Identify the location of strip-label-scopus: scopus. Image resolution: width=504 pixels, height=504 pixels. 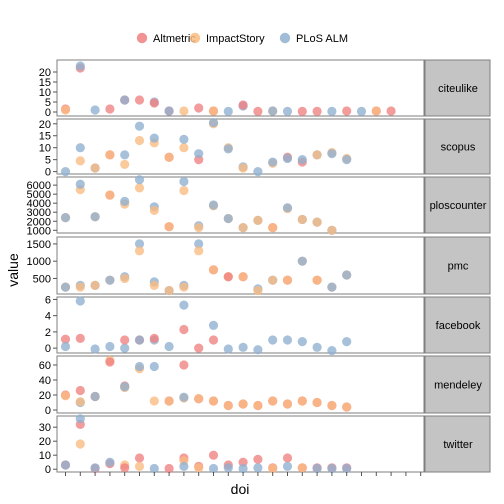
(458, 148).